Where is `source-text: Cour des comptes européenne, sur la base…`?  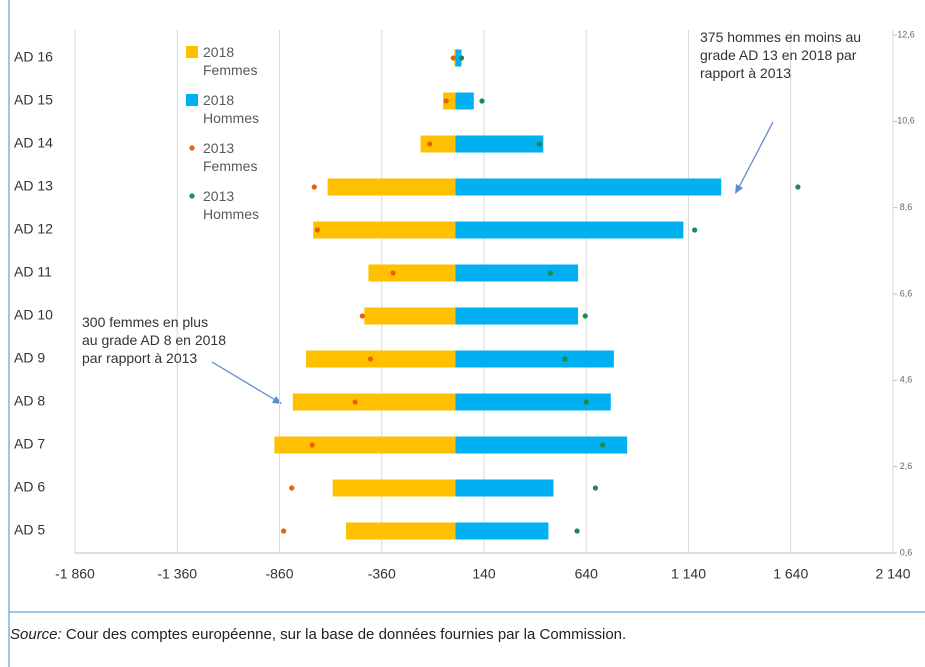 source-text: Cour des comptes européenne, sur la base… is located at coordinates (346, 634).